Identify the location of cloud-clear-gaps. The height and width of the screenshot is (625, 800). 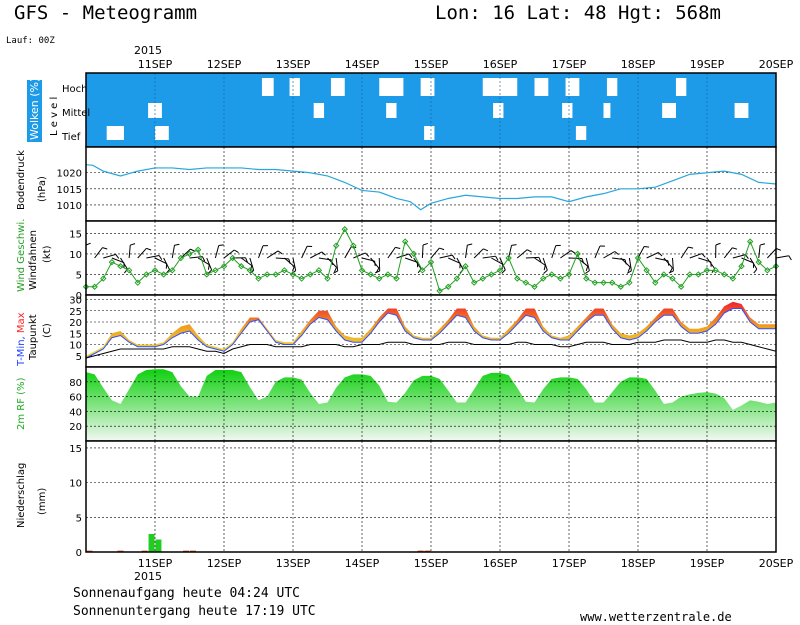
(427, 110).